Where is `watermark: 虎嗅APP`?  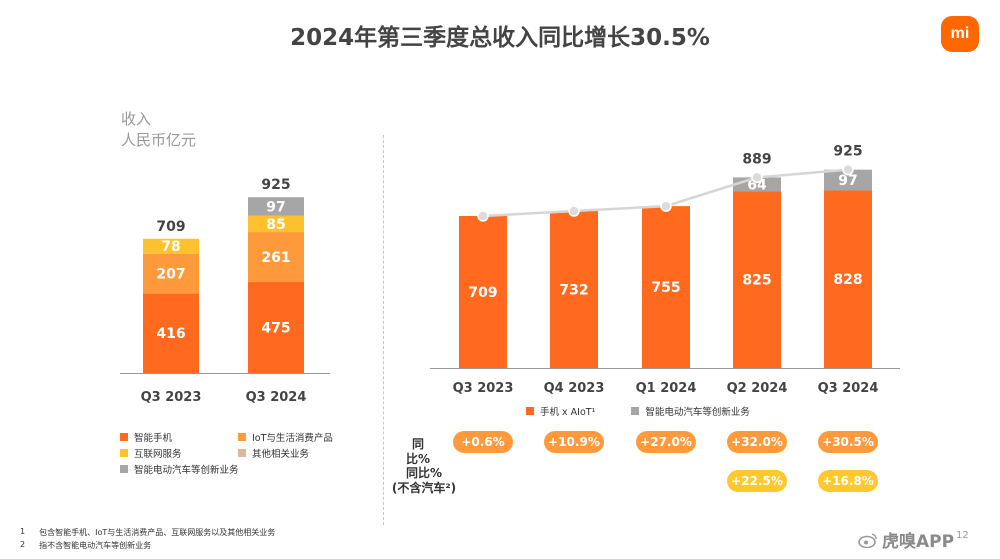
watermark: 虎嗅APP is located at coordinates (906, 539).